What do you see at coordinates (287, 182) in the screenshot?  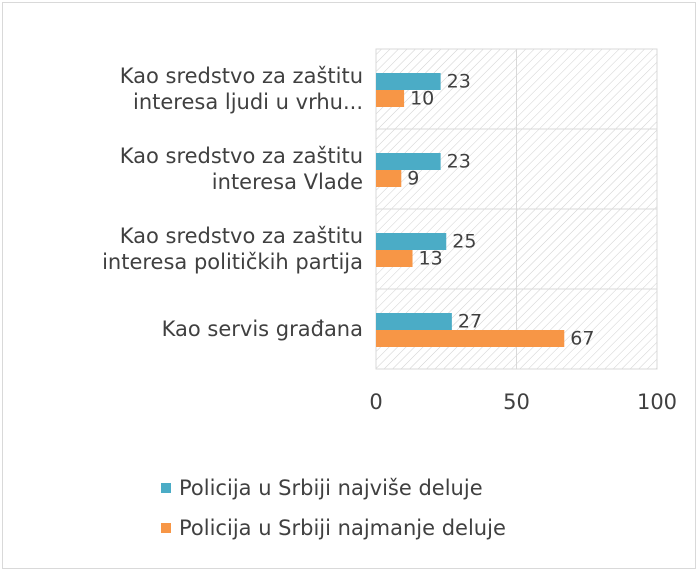 I see `category-label-2-line-2: interesa Vlade` at bounding box center [287, 182].